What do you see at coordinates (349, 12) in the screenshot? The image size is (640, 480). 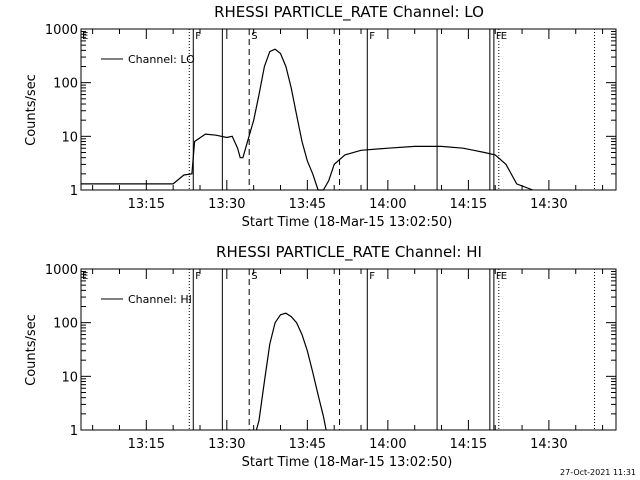 I see `panel-title: RHESSI PARTICLE_RATE Channel: LO` at bounding box center [349, 12].